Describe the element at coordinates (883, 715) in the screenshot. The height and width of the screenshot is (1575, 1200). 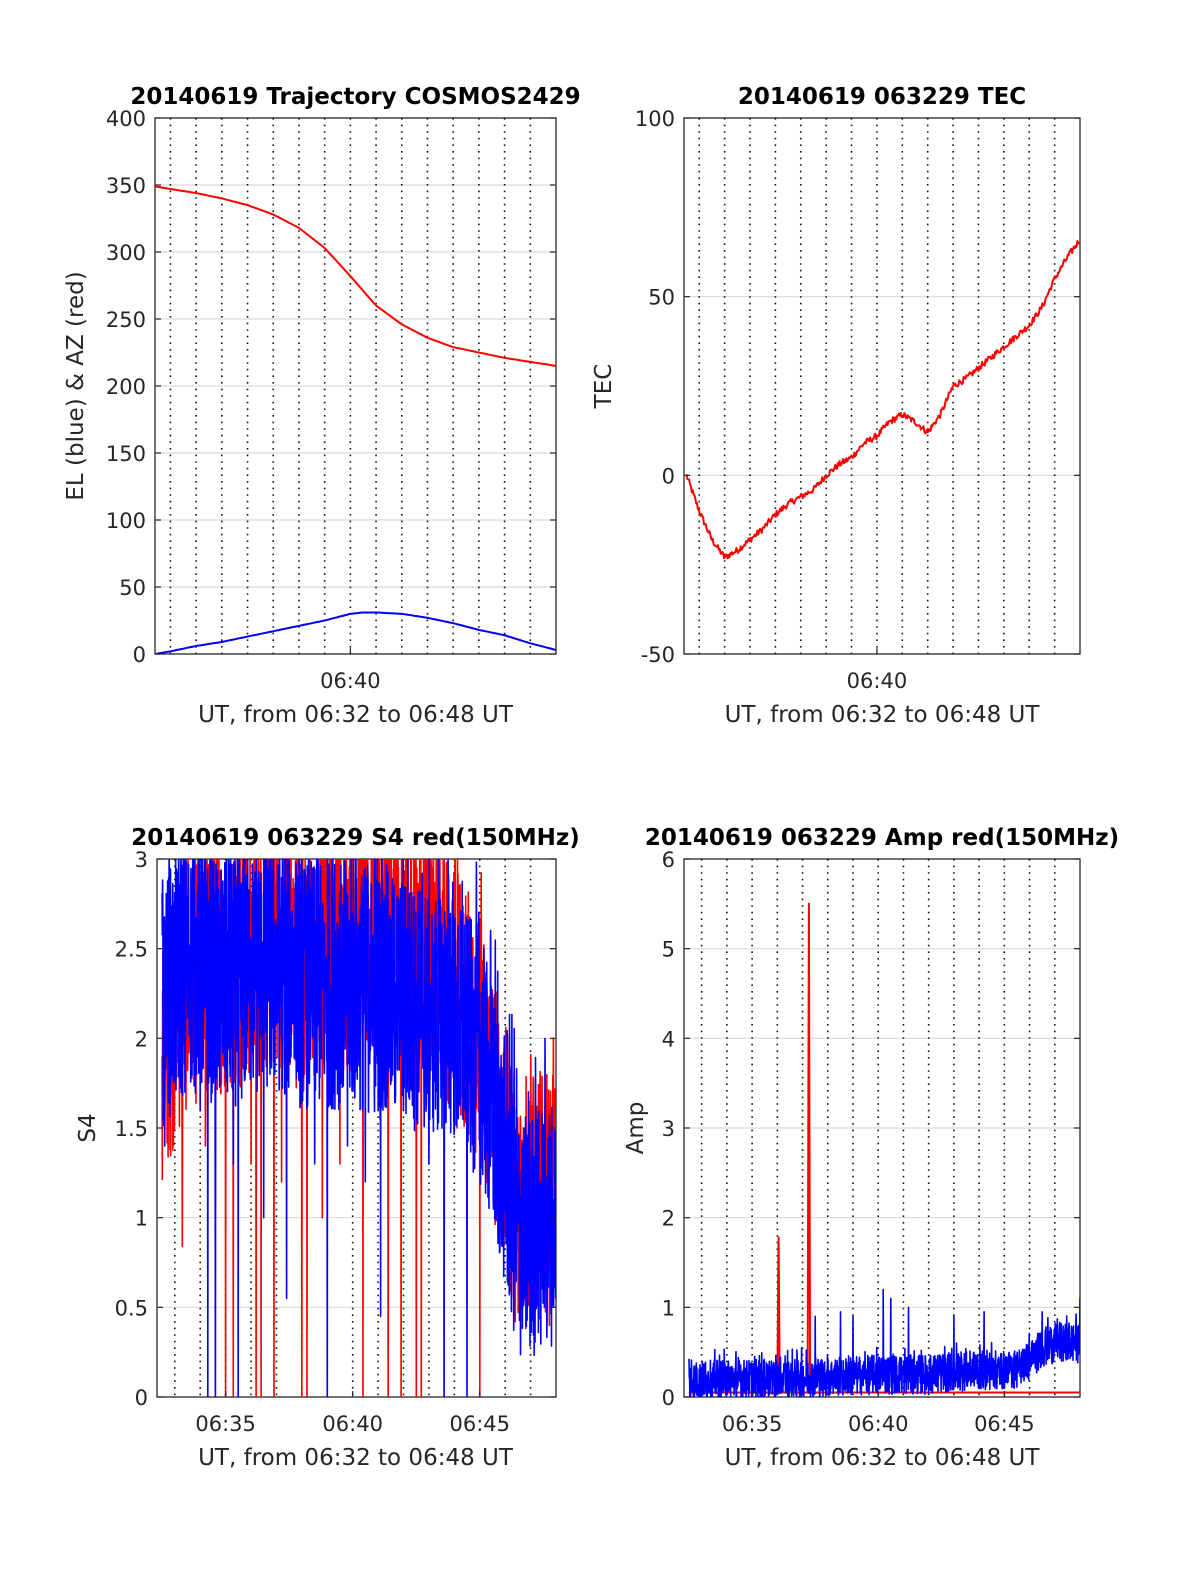
I see `tec-x-axis-label: UT, from 06:32 to 06:48 UT` at that location.